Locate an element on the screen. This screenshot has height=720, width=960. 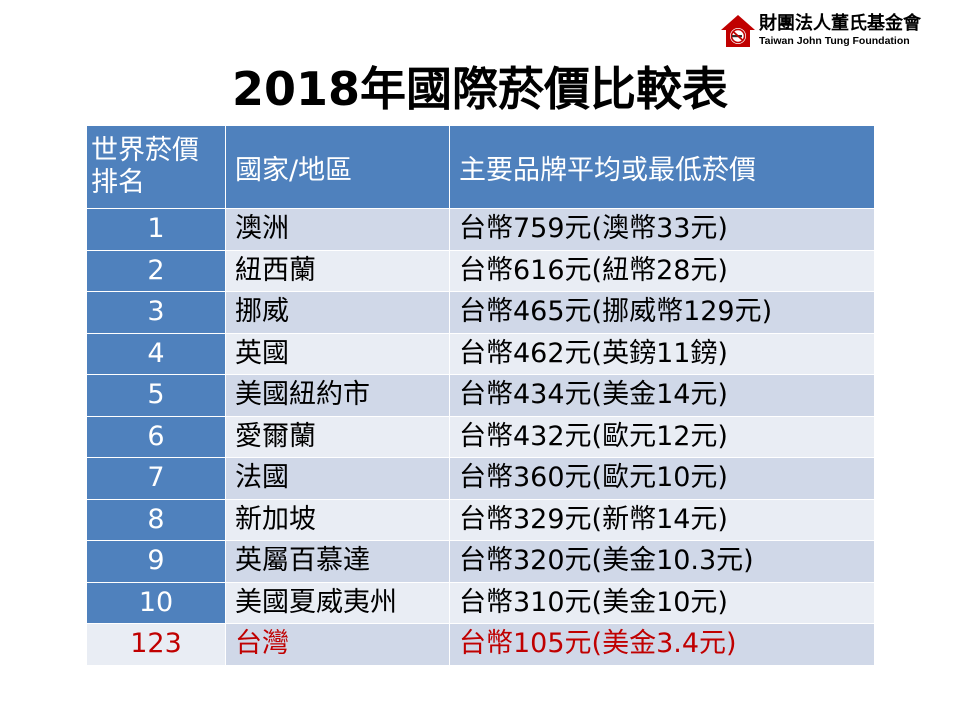
country-cell: 美國紐約市 is located at coordinates (337, 395).